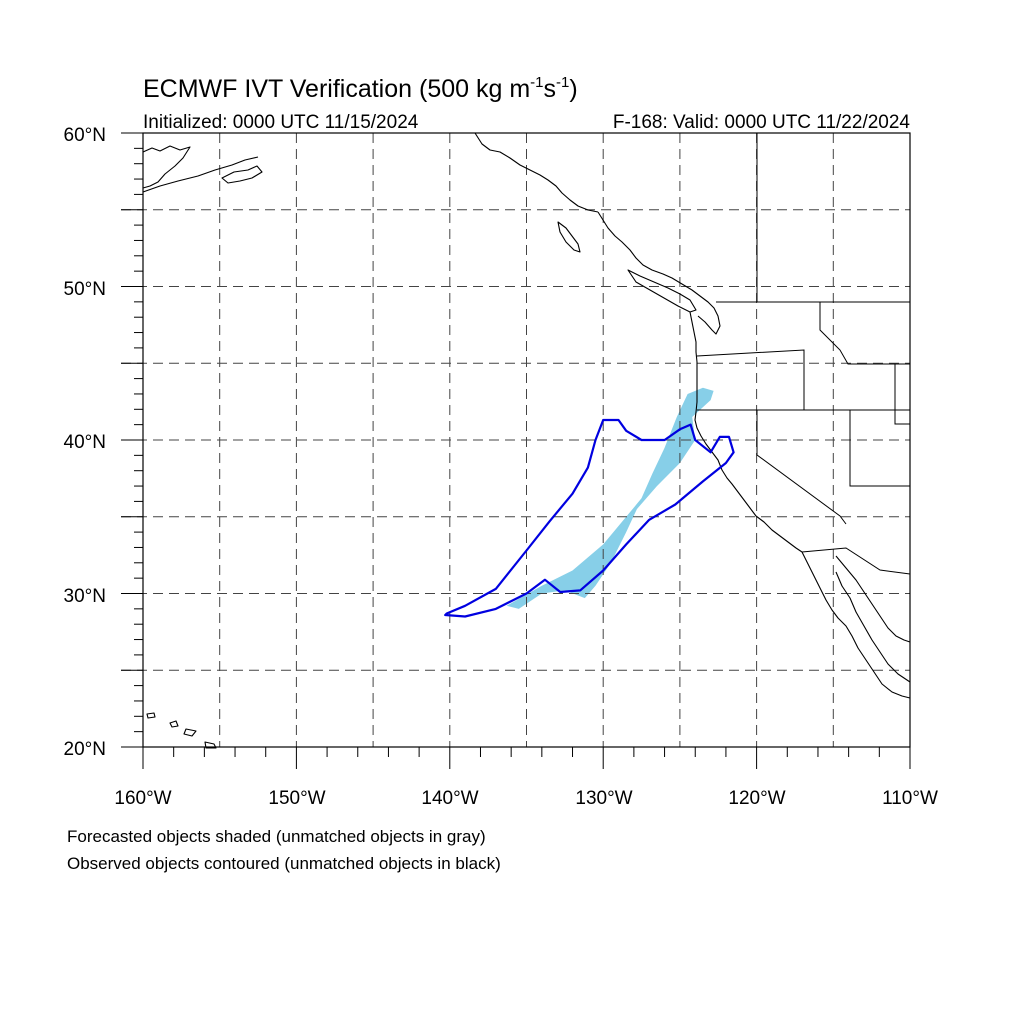 The height and width of the screenshot is (1024, 1024). I want to click on longitude-labels: 160°W 150°W 140°W 130°W 120°W 110°W, so click(526, 798).